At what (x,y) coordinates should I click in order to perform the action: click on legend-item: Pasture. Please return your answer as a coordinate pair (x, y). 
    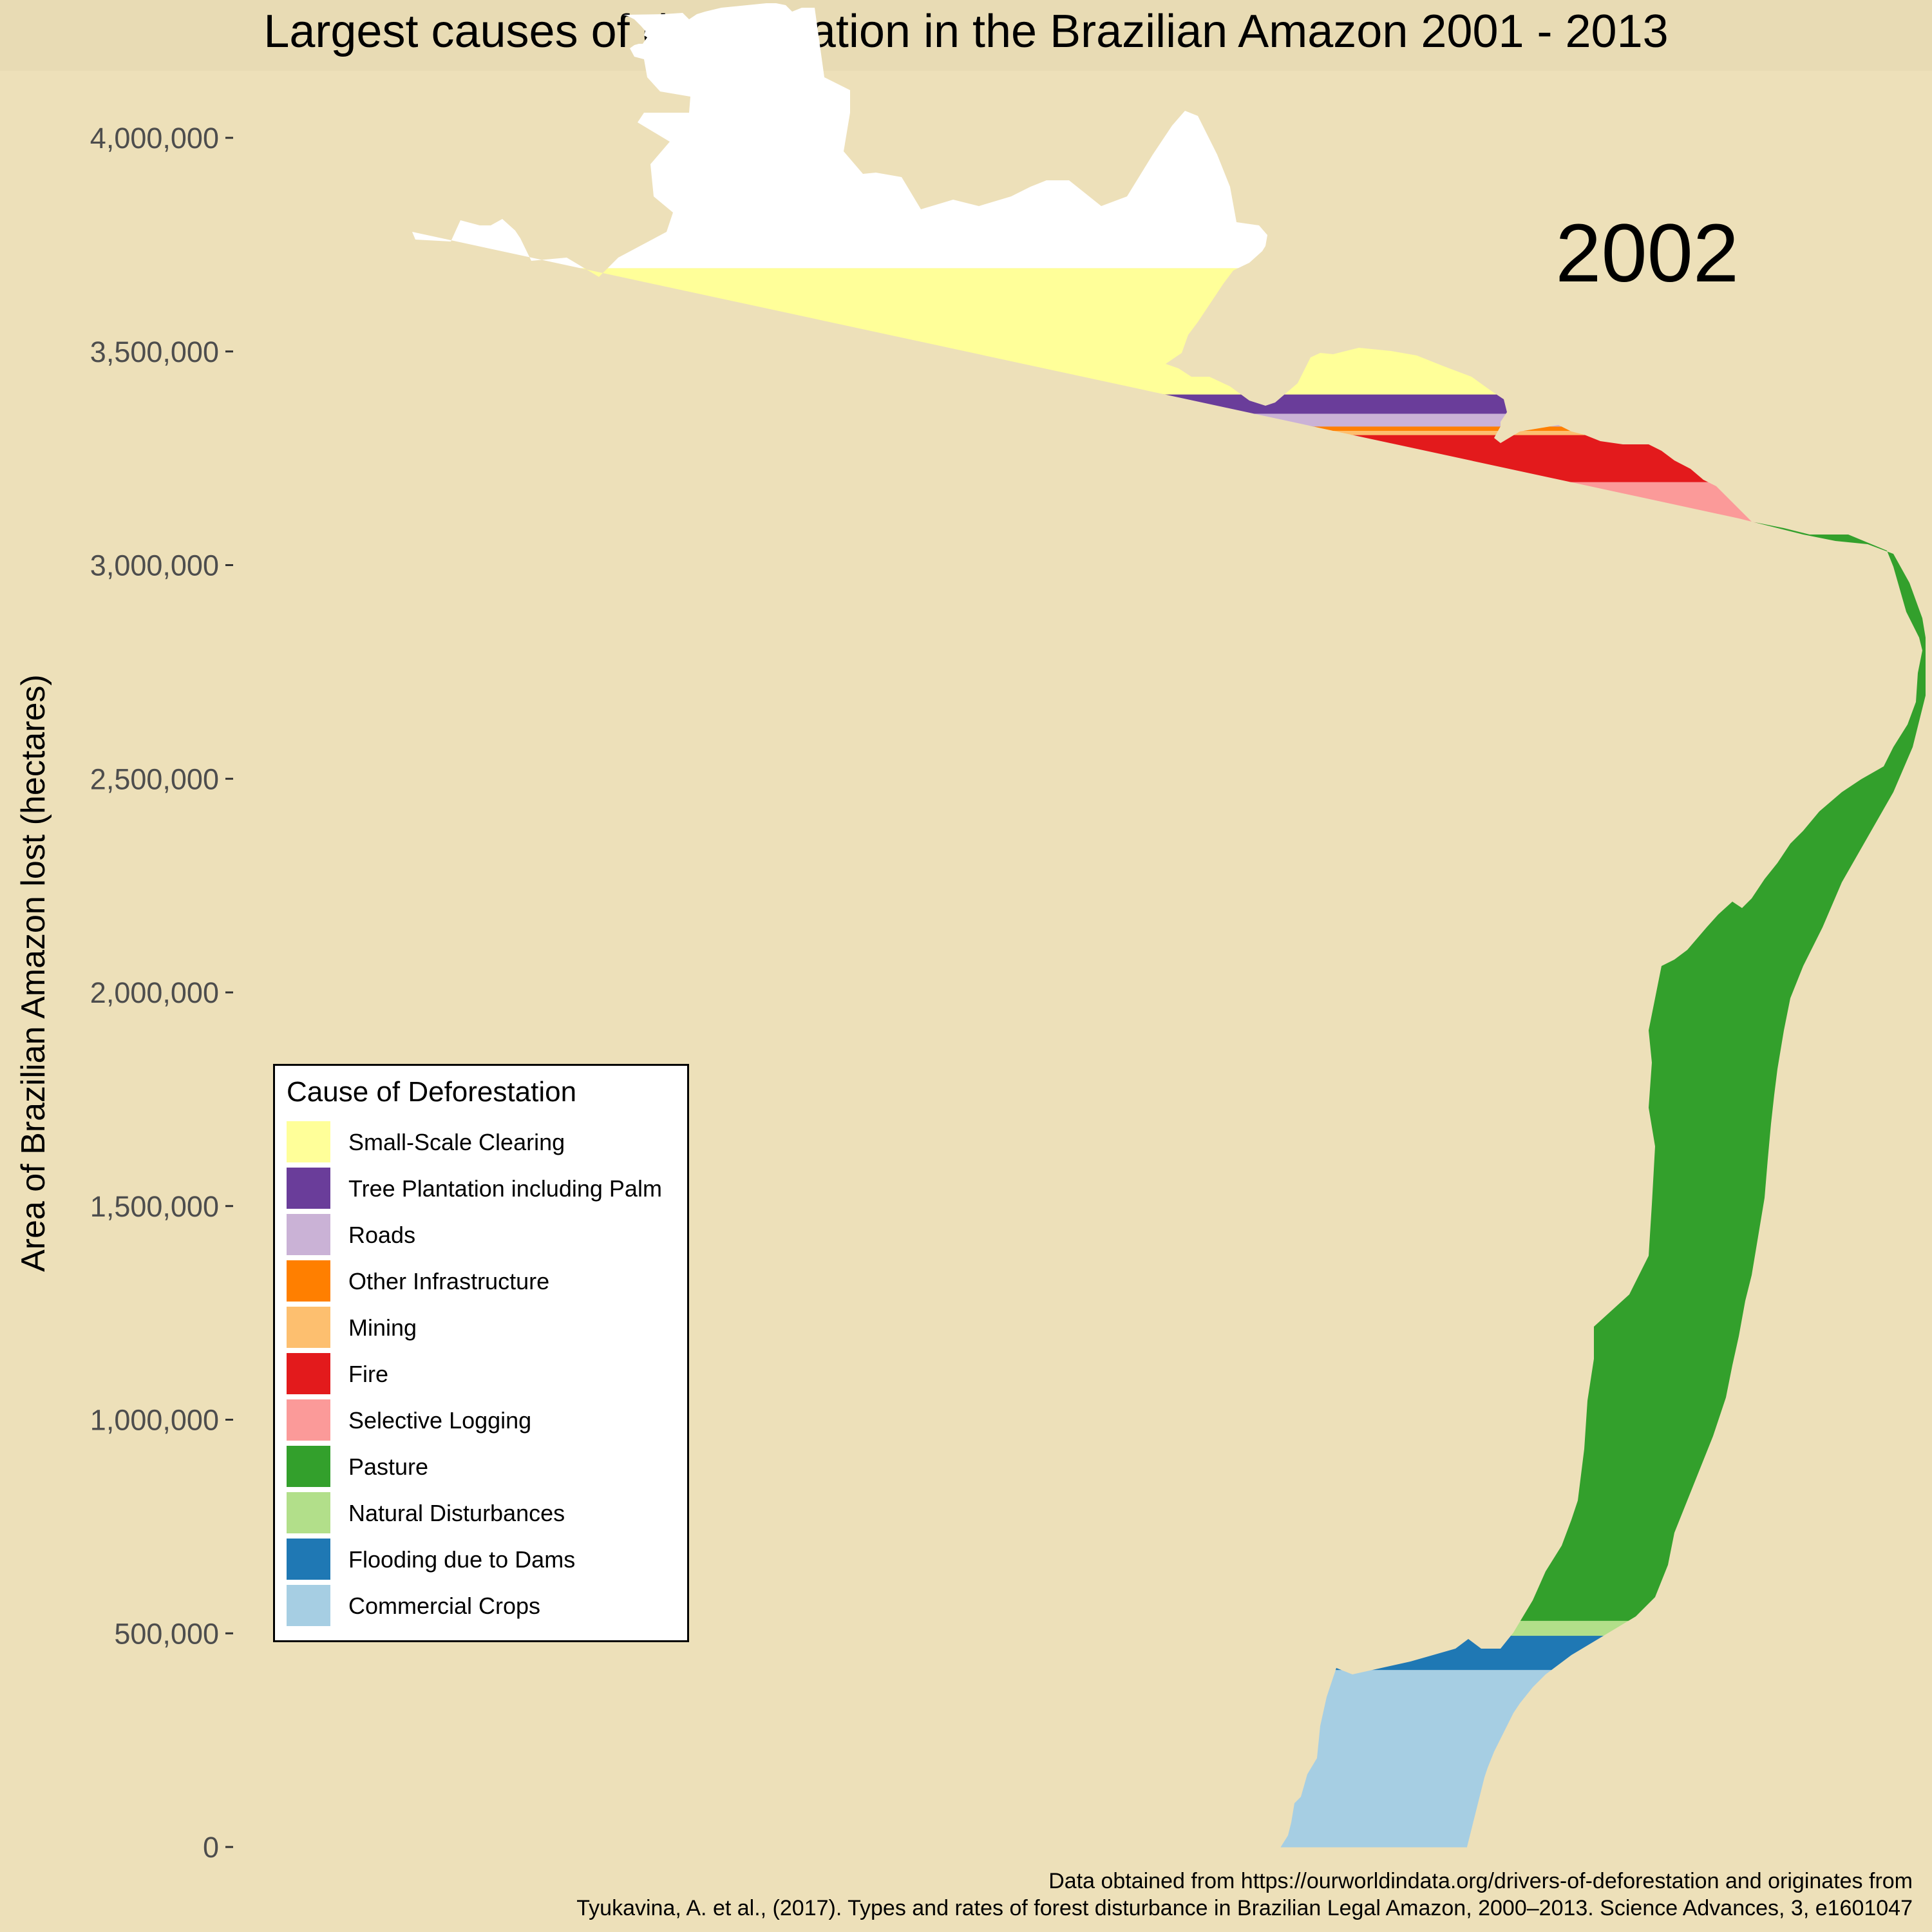
    Looking at the image, I should click on (480, 1466).